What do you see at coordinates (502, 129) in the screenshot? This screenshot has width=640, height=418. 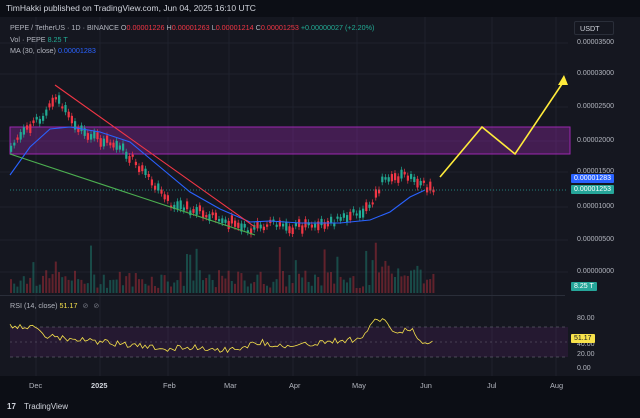 I see `projection-path` at bounding box center [502, 129].